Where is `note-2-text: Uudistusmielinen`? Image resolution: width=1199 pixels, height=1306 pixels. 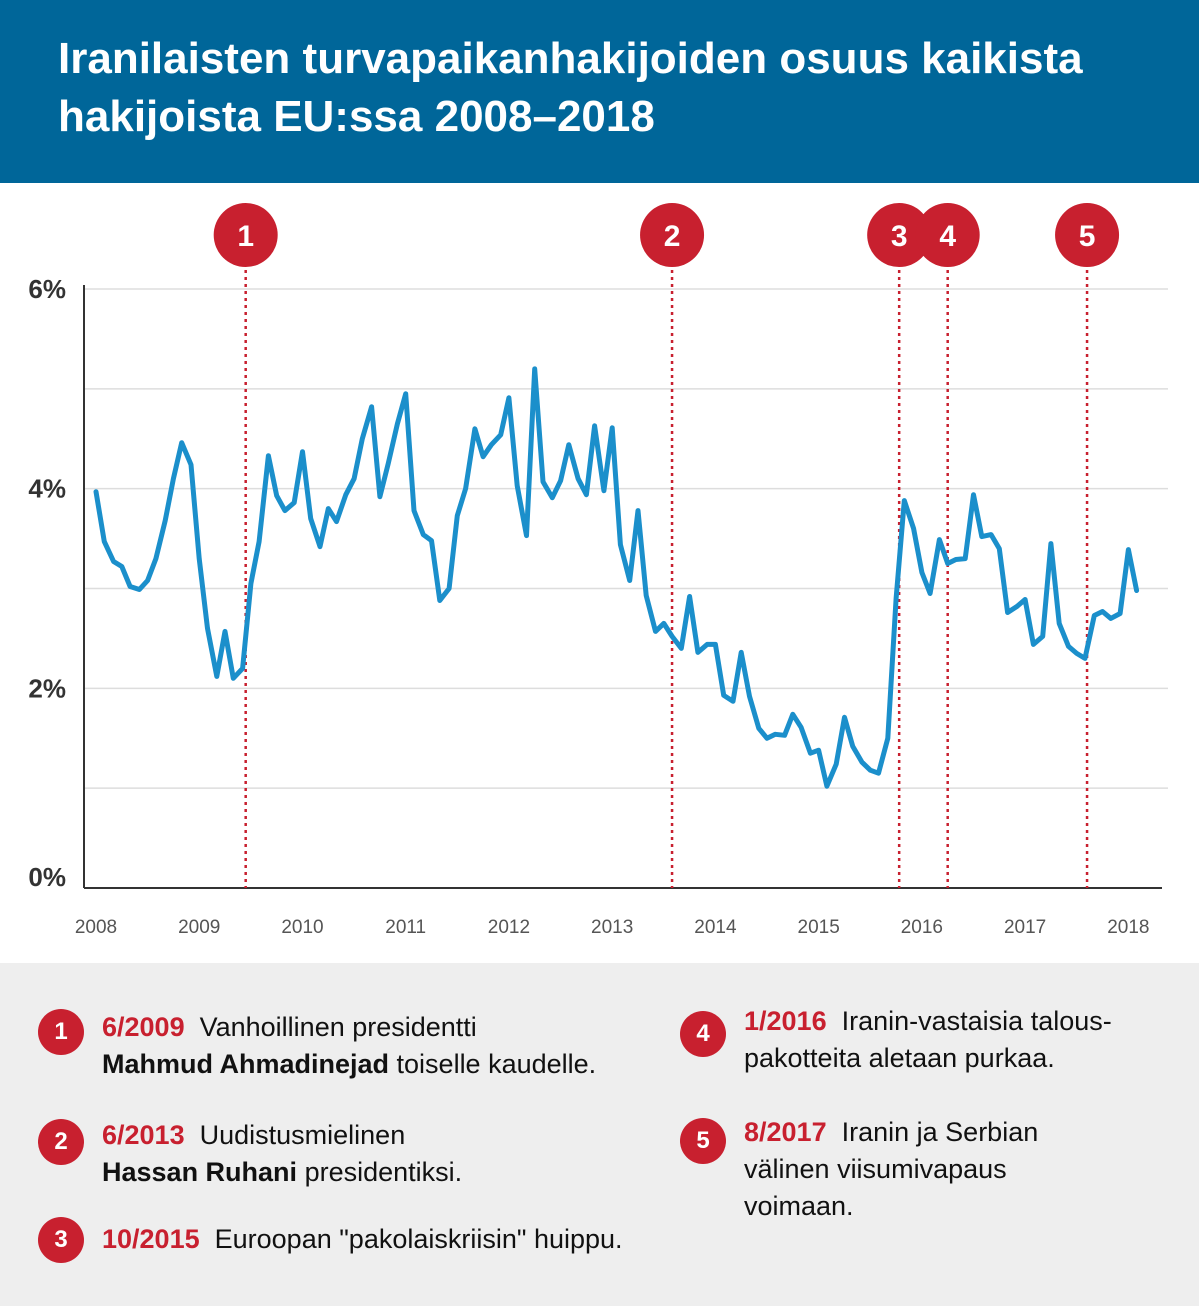 note-2-text: Uudistusmielinen is located at coordinates (302, 1135).